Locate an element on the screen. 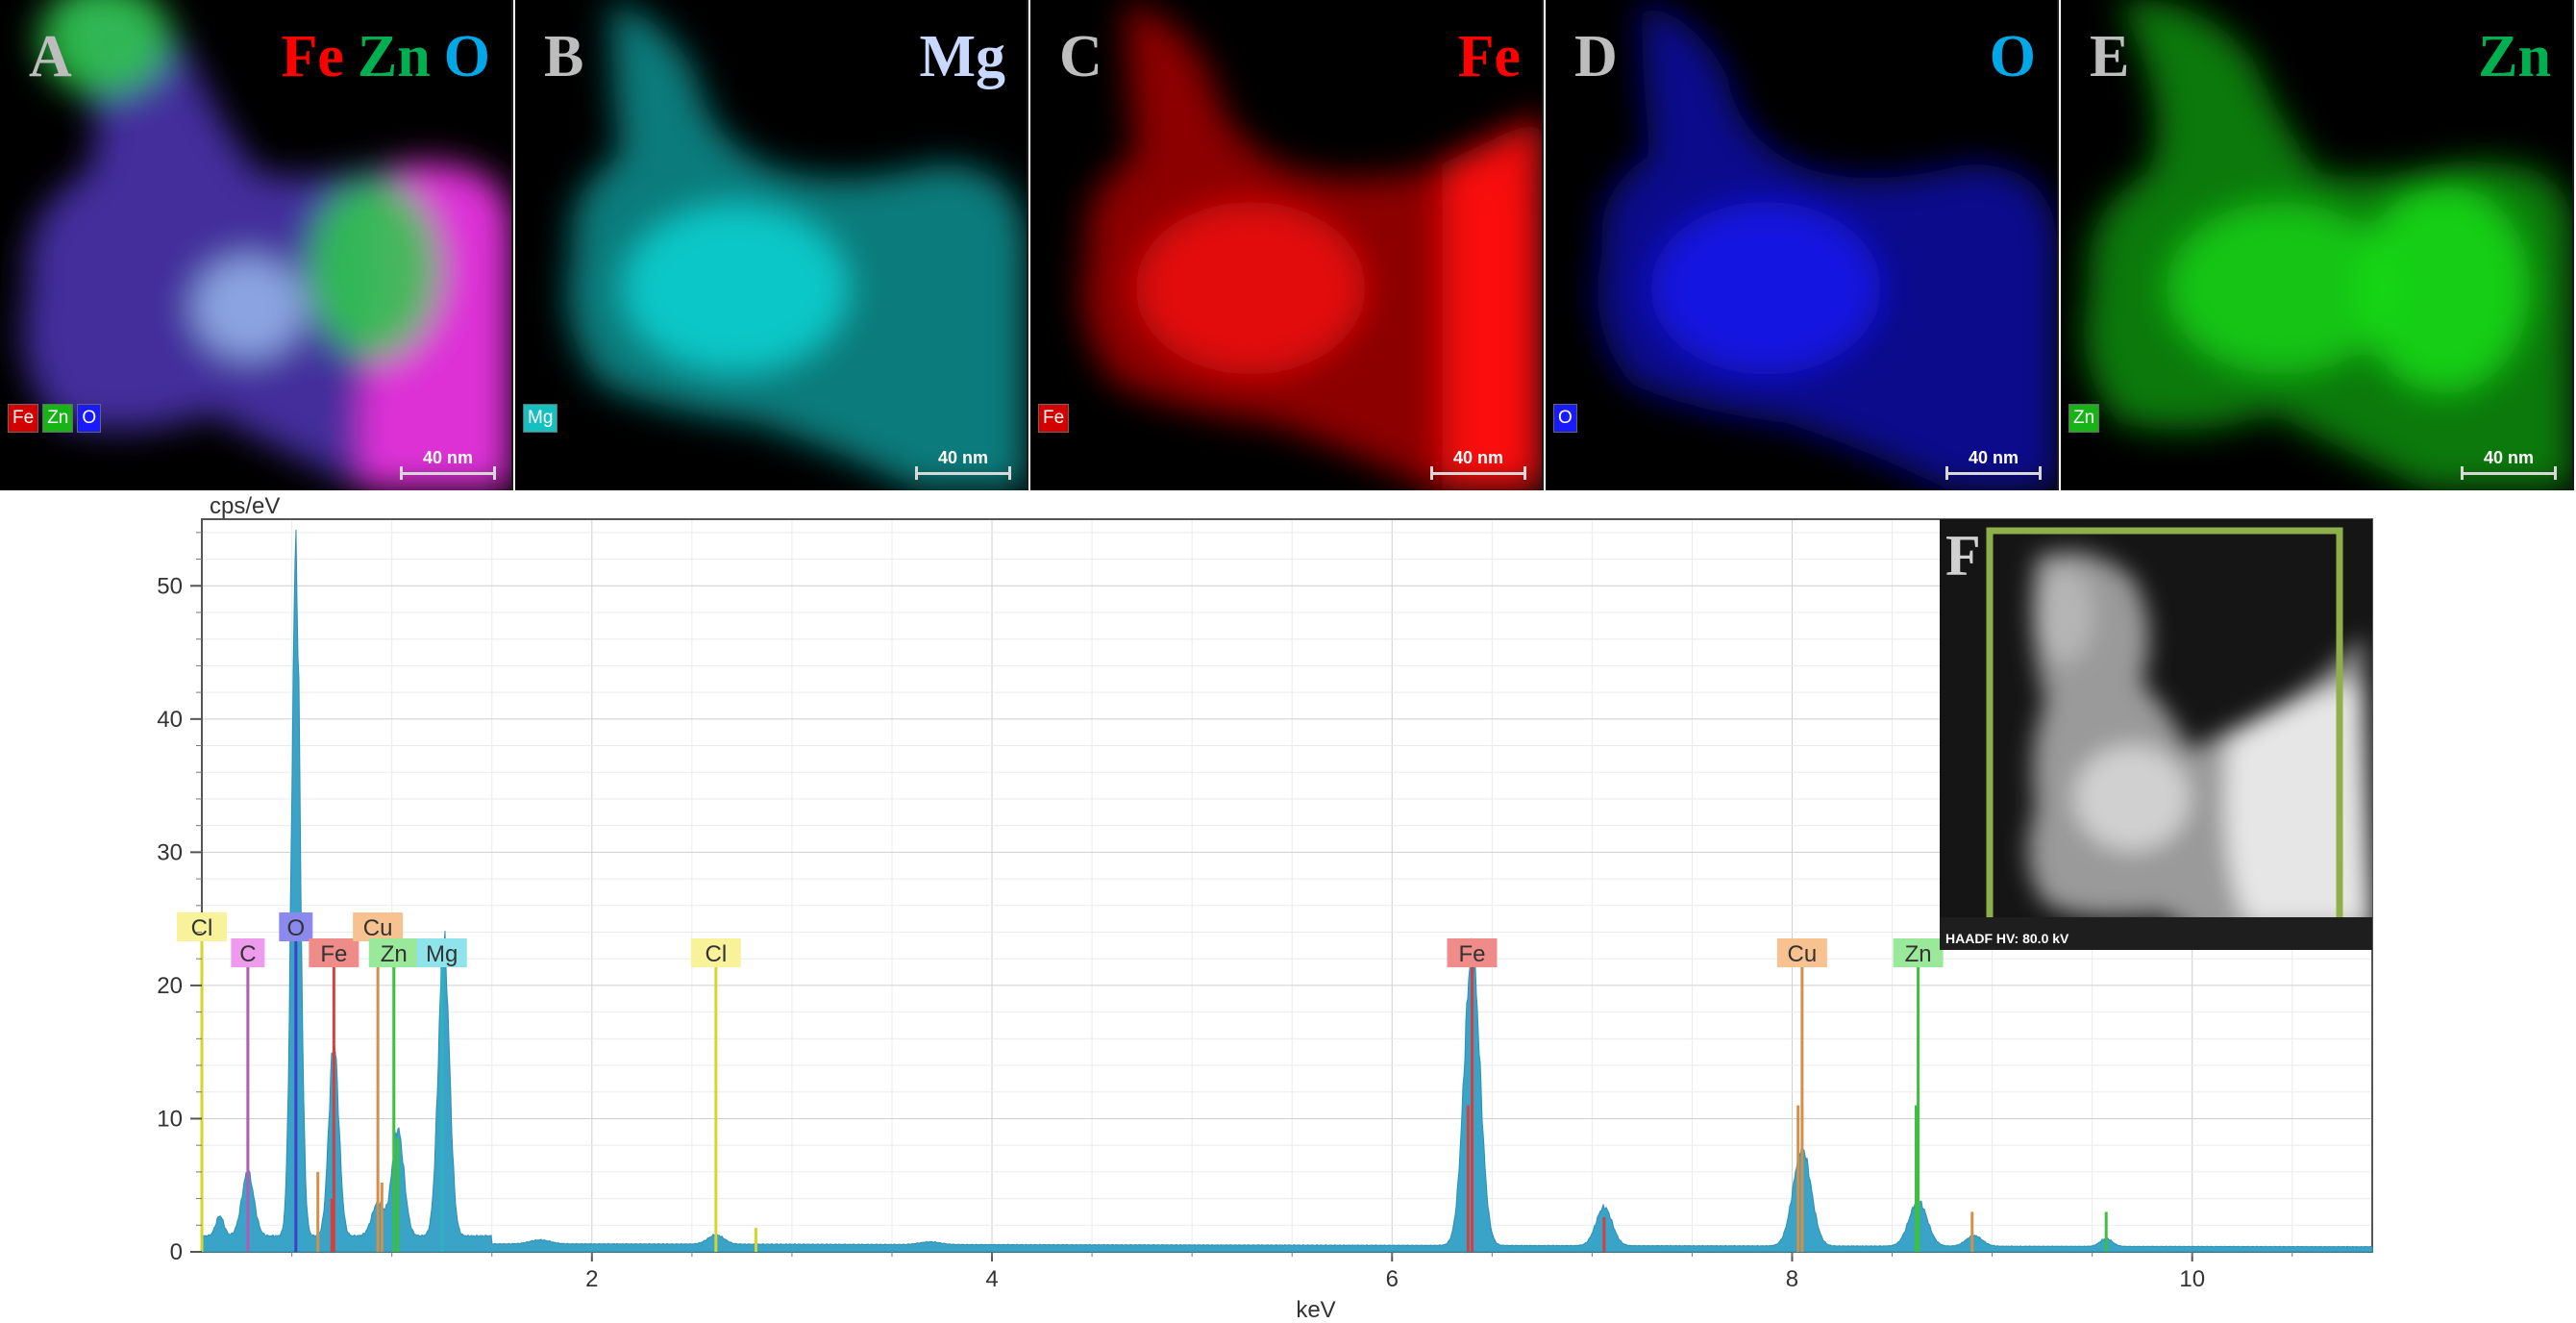 This screenshot has width=2576, height=1323. marker-label-o: O is located at coordinates (295, 928).